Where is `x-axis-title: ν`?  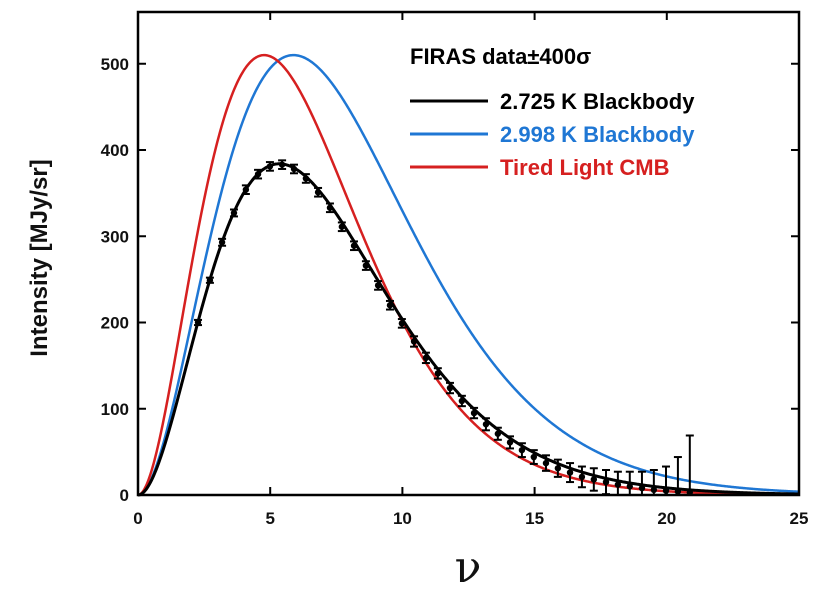 x-axis-title: ν is located at coordinates (468, 567).